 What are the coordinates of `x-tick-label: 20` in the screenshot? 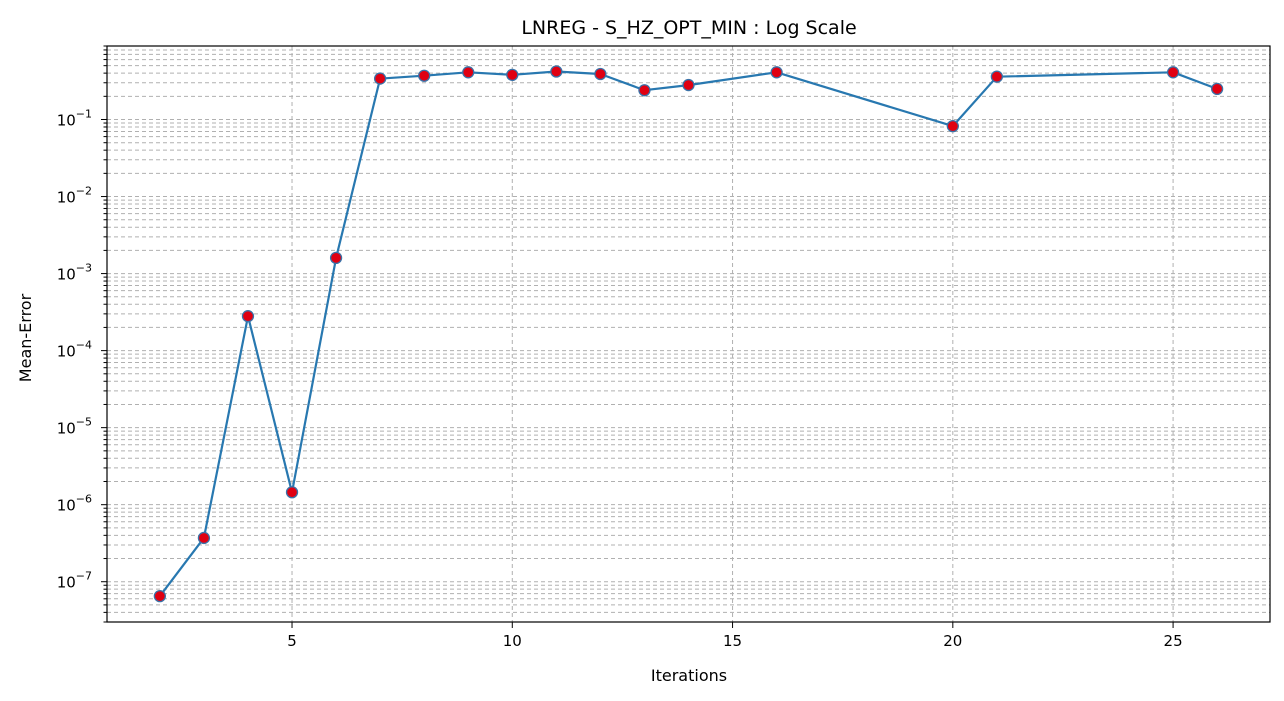 It's located at (952, 641).